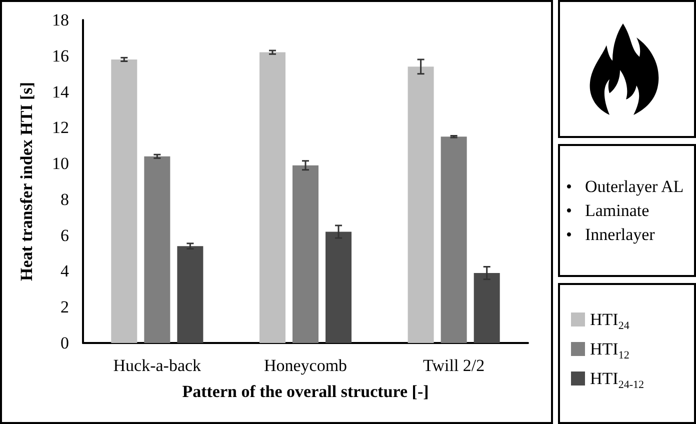  Describe the element at coordinates (157, 365) in the screenshot. I see `x-tick-label: Huck-a-back` at that location.